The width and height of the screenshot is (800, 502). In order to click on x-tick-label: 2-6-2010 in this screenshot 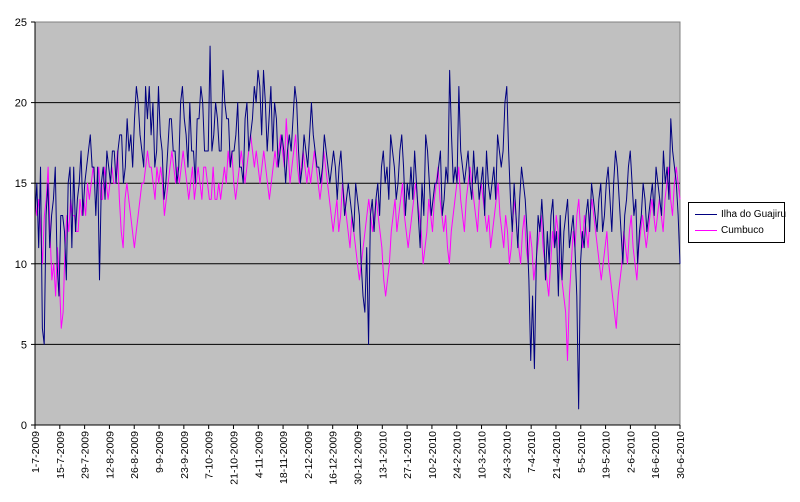, I will do `click(631, 452)`.